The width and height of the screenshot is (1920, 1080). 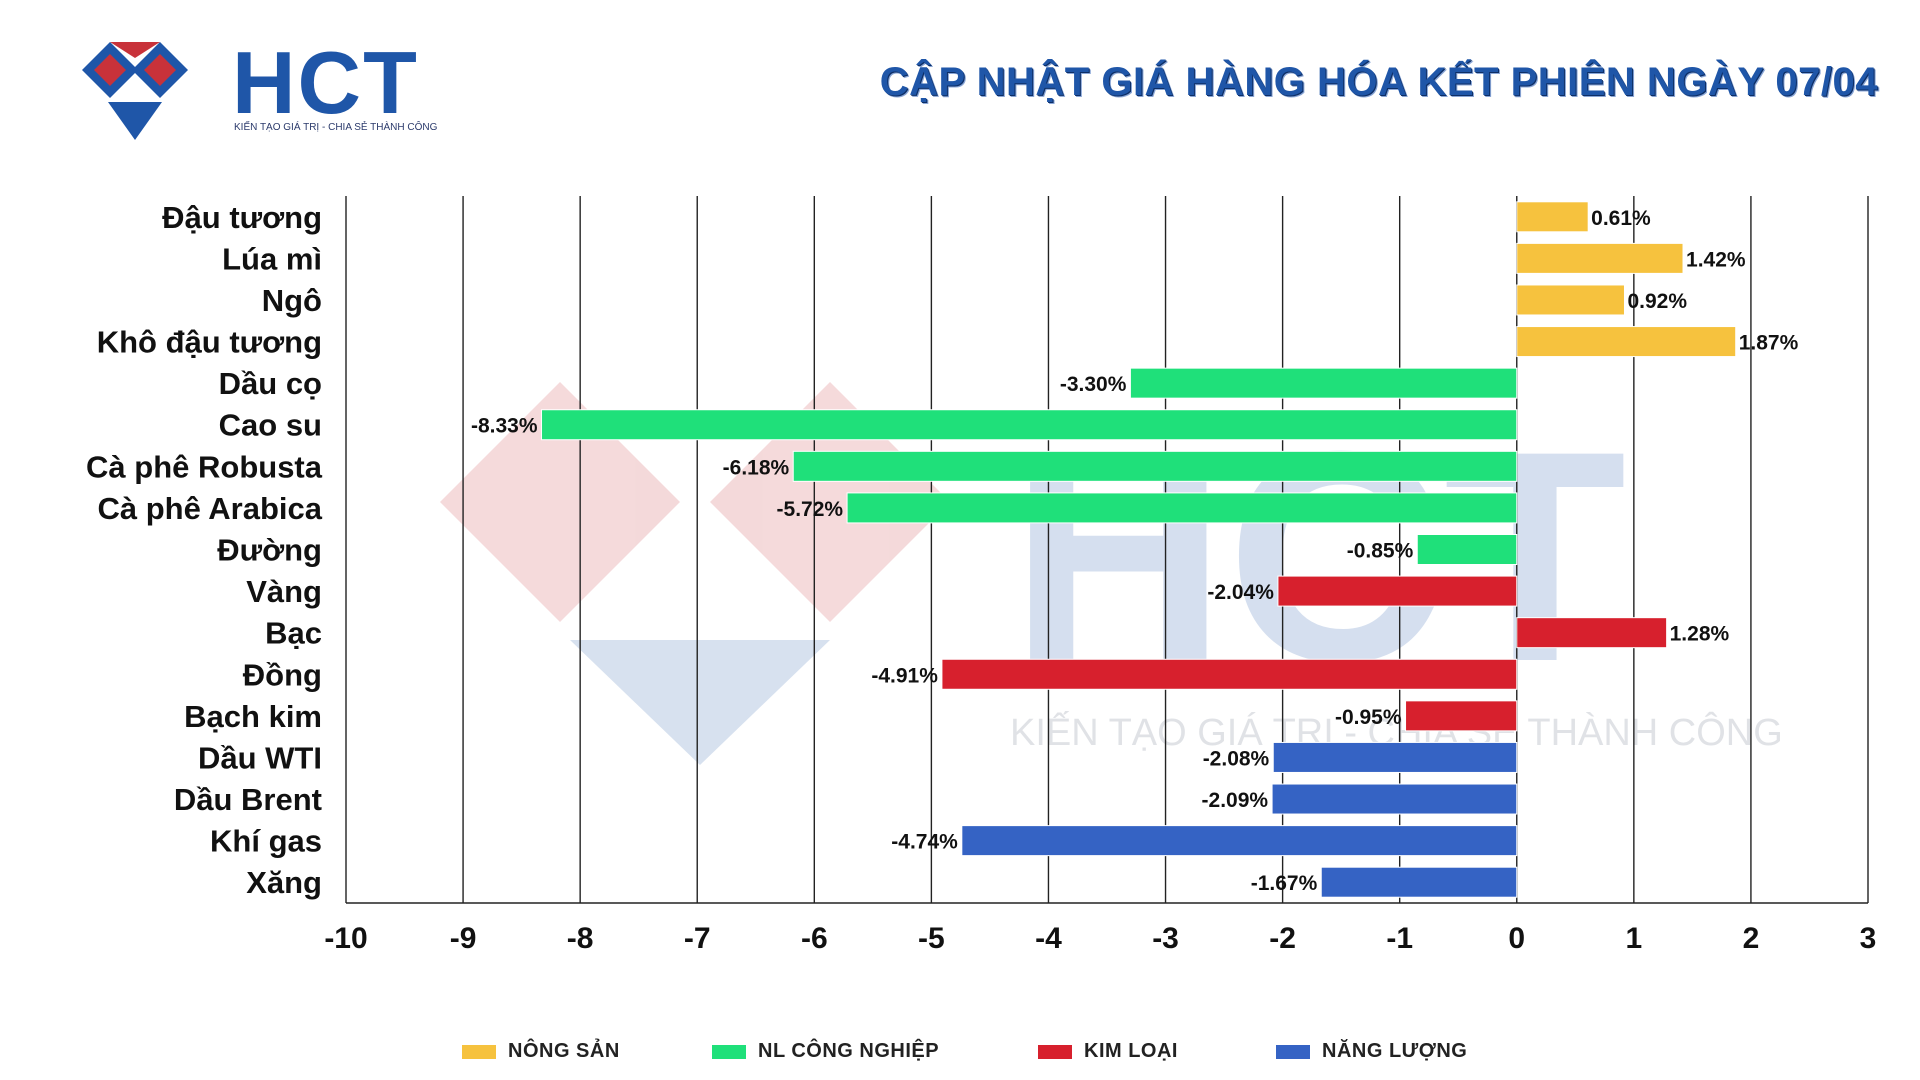 I want to click on category-label: Khí gas, so click(x=266, y=841).